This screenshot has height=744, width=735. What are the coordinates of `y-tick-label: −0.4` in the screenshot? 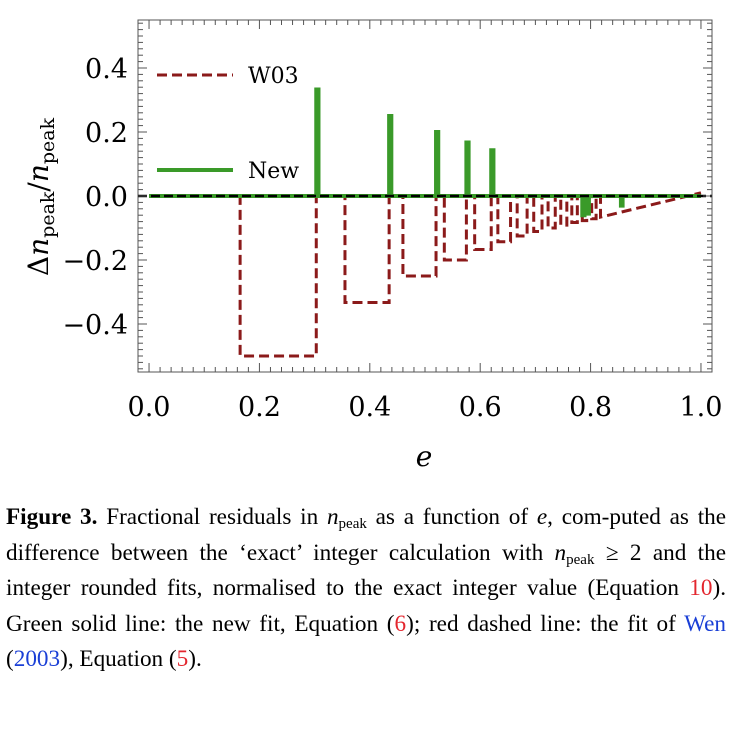 It's located at (95, 325).